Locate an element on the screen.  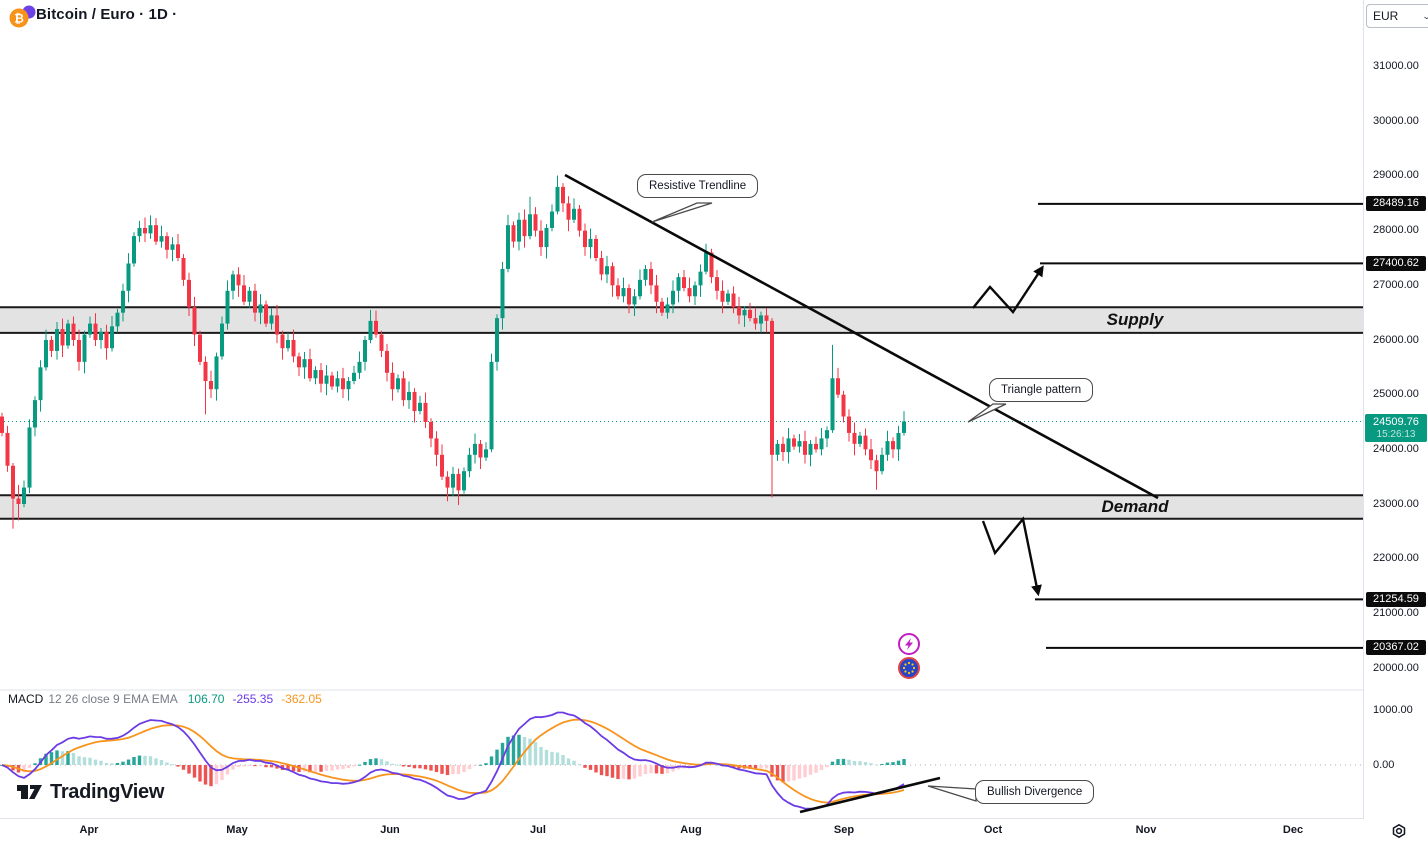
symbol-title: Bitcoin / Euro · 1D · is located at coordinates (107, 14).